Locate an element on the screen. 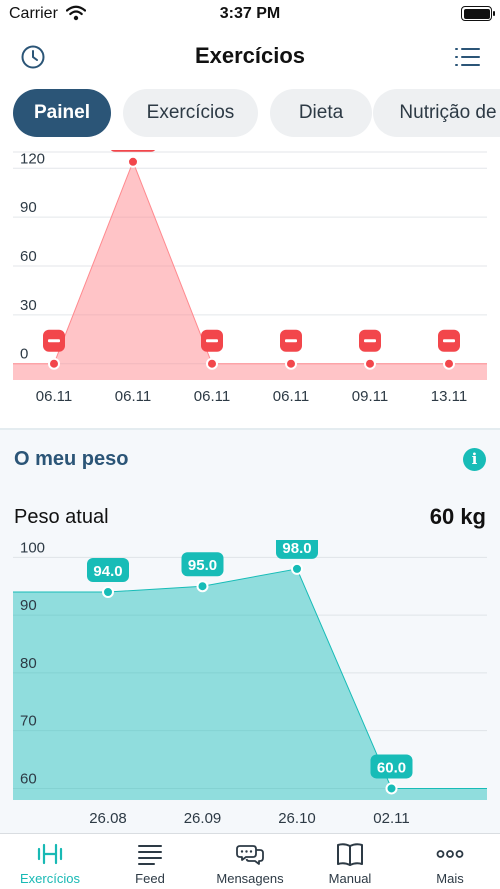 The image size is (500, 889). bottom-tab-feed: Feed is located at coordinates (150, 861).